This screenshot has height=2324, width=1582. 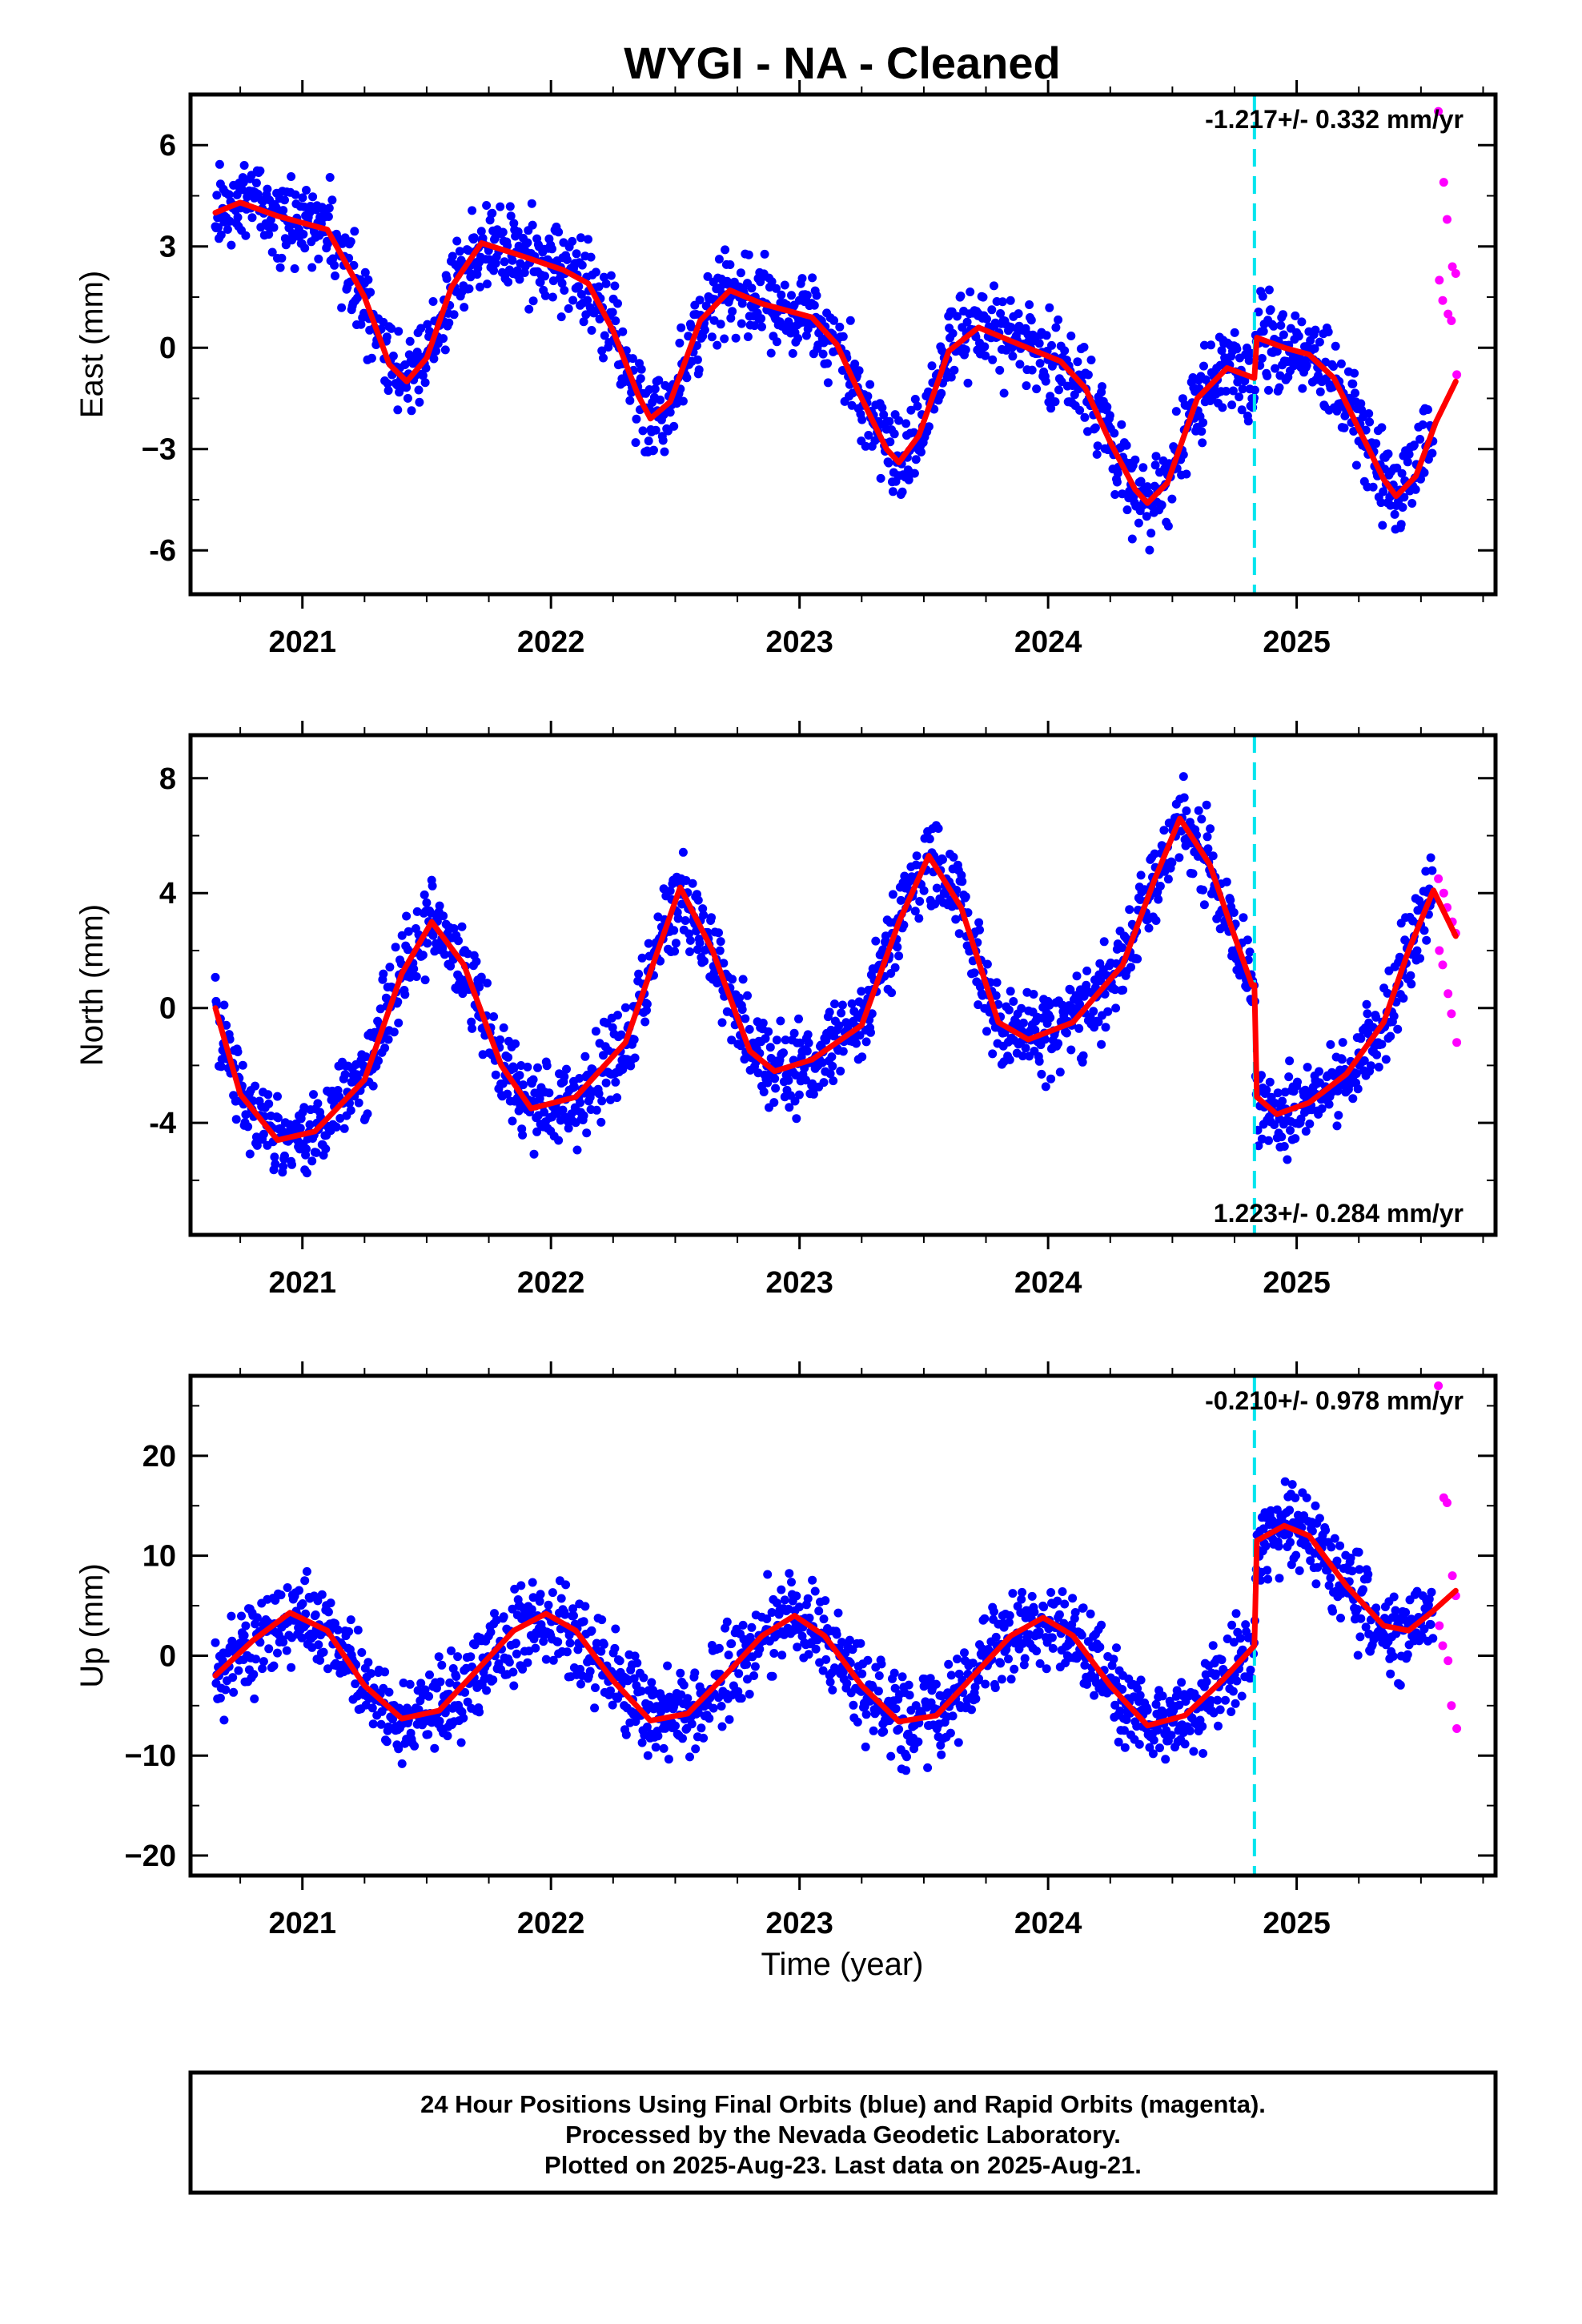 I want to click on north-rapid-point, so click(x=1438, y=879).